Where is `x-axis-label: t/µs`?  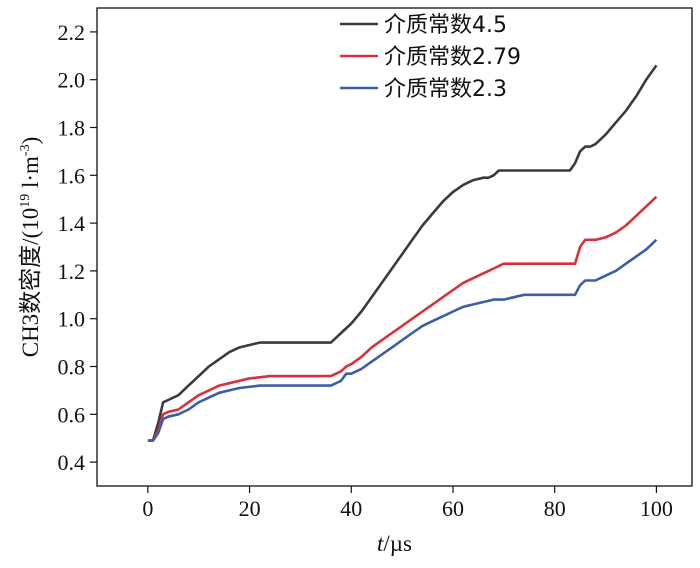 x-axis-label: t/µs is located at coordinates (394, 543).